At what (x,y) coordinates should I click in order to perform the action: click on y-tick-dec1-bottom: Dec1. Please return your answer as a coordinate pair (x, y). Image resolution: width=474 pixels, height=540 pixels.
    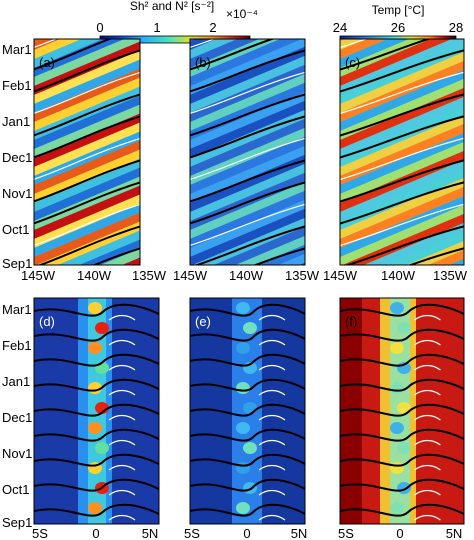
    Looking at the image, I should click on (17, 417).